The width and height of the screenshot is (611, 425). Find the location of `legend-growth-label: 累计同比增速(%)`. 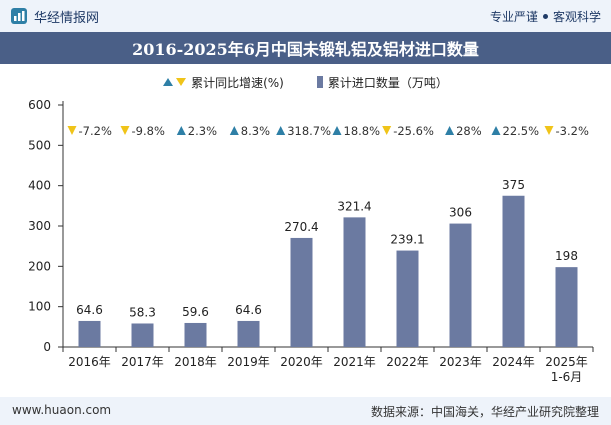

legend-growth-label: 累计同比增速(%) is located at coordinates (237, 82).